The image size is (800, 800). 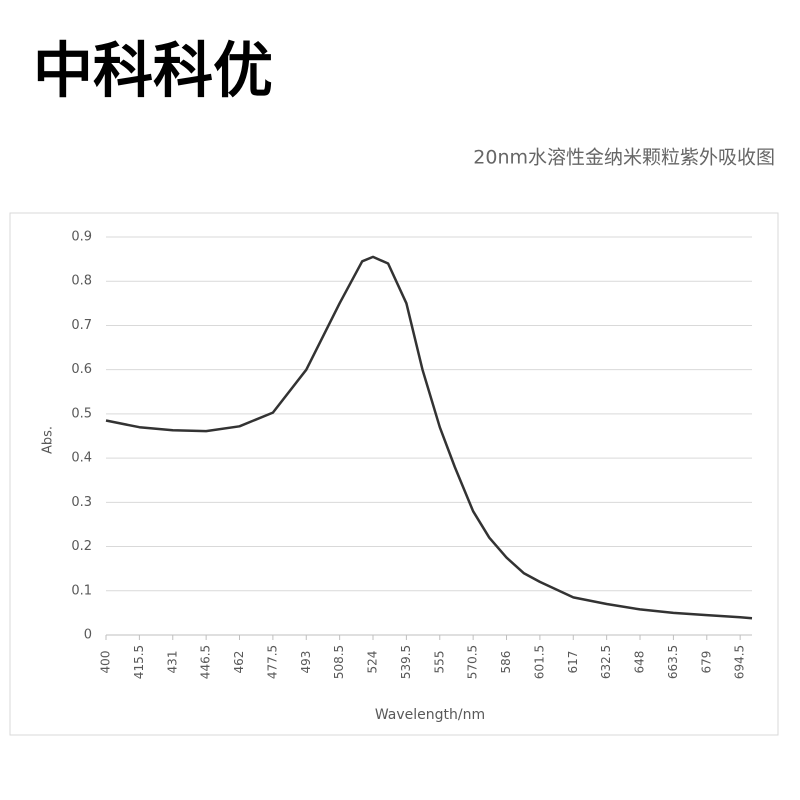 What do you see at coordinates (81, 590) in the screenshot?
I see `y-tick-label: 0.1` at bounding box center [81, 590].